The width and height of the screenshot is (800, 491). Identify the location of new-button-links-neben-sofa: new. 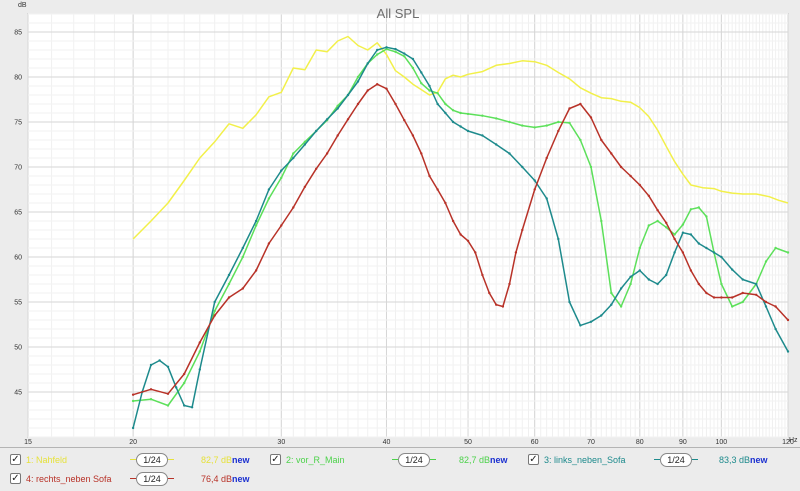
(759, 460).